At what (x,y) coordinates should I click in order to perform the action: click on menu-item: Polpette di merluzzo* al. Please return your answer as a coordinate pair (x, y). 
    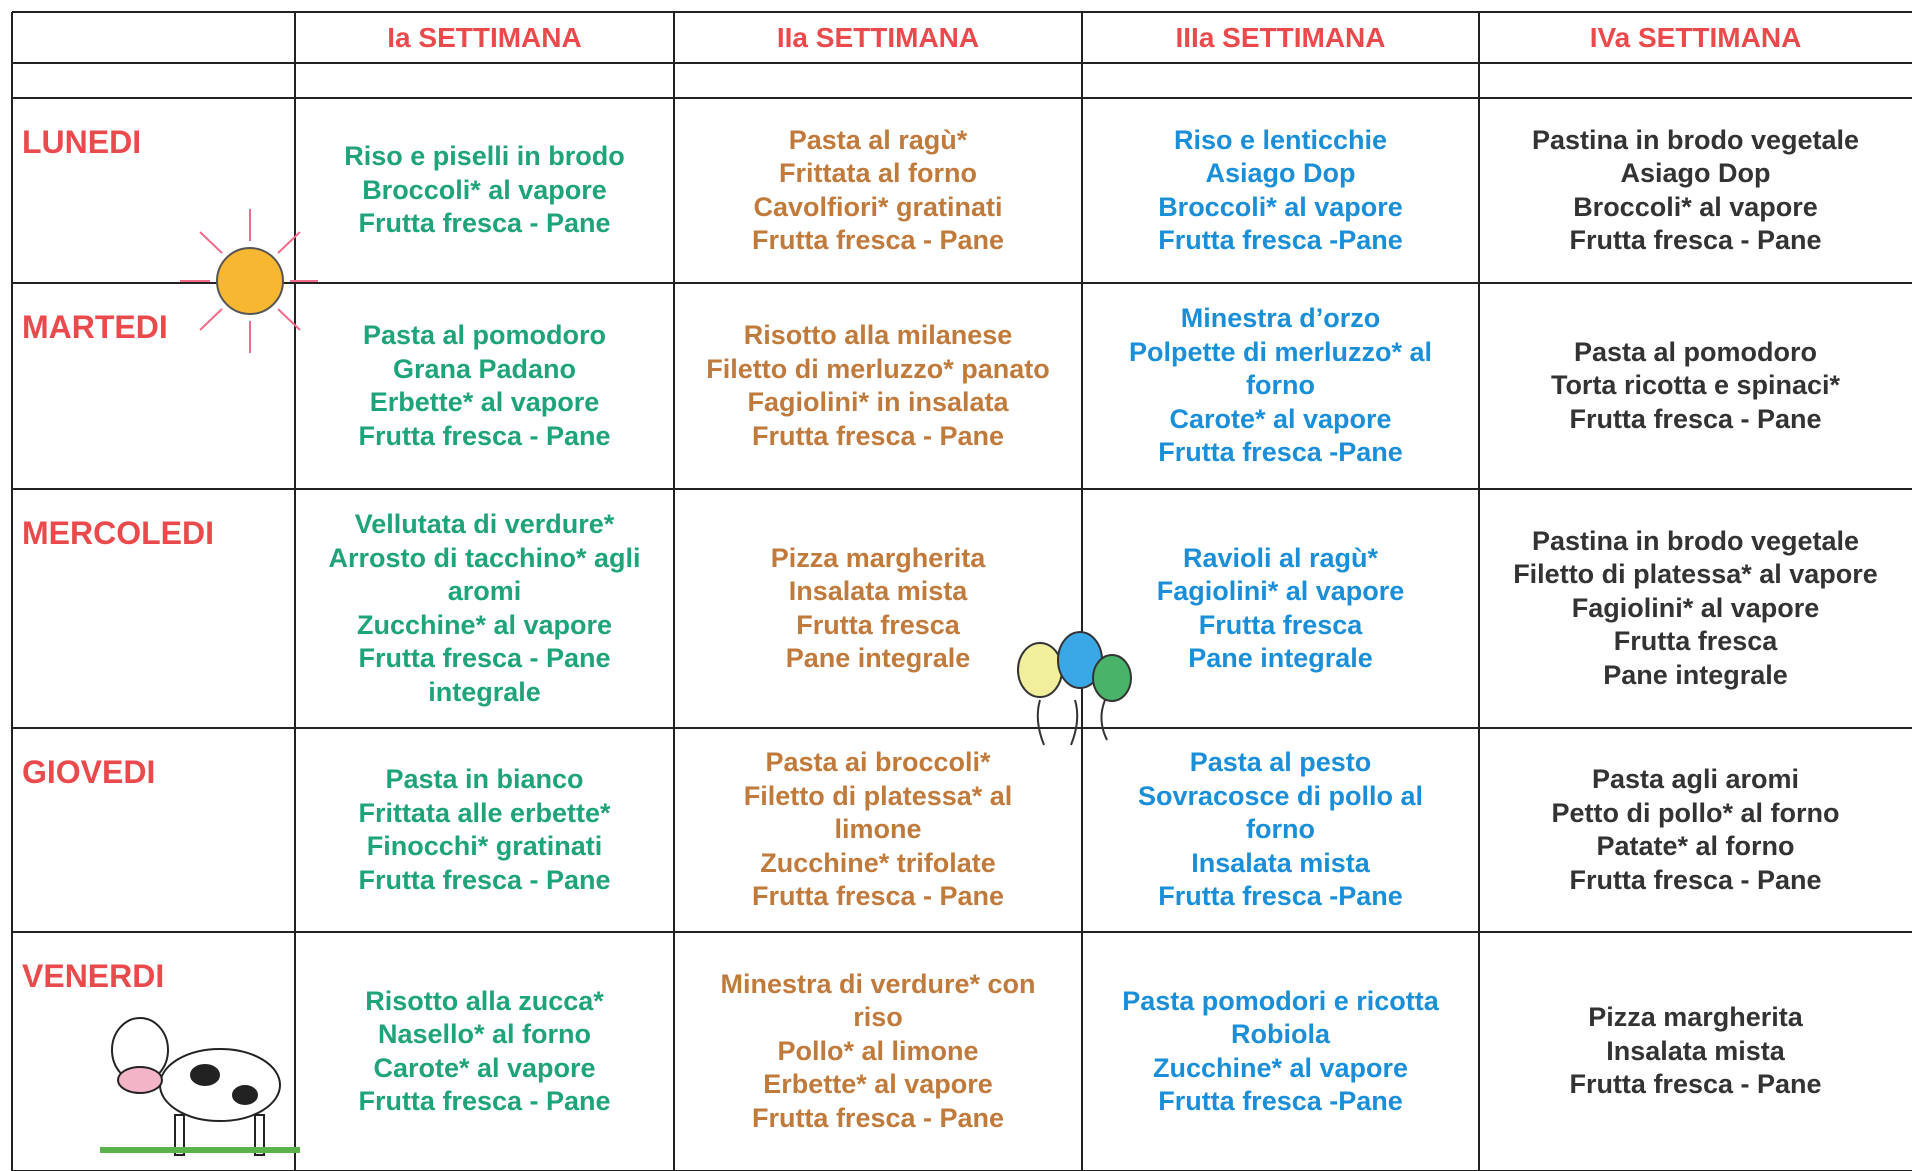
    Looking at the image, I should click on (1280, 351).